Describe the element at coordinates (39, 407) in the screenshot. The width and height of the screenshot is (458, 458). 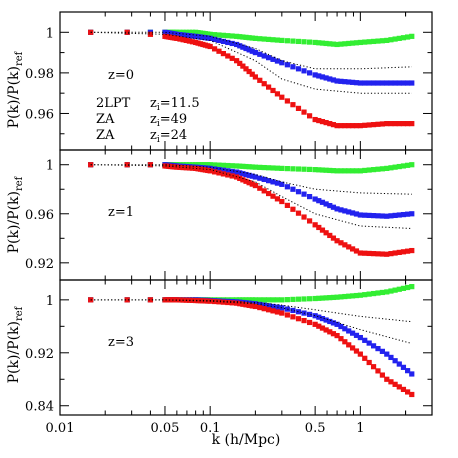
I see `y-tick-label: 0.84` at that location.